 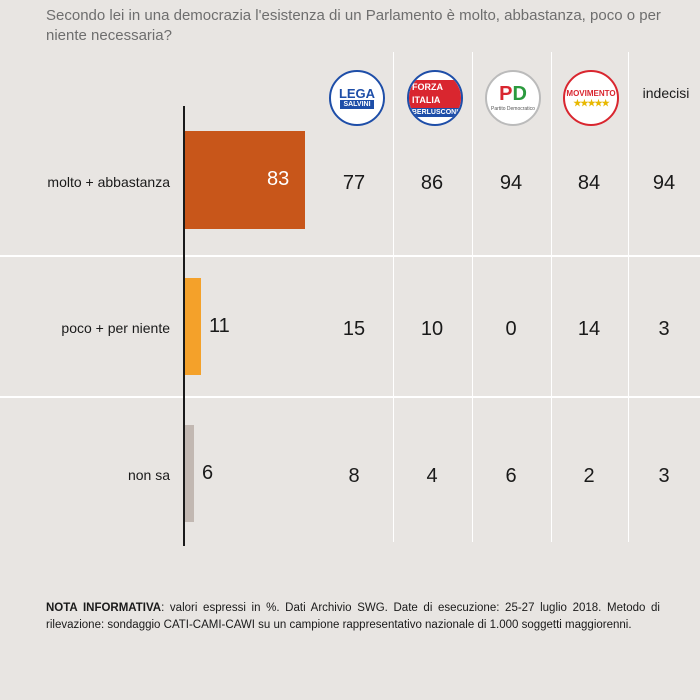 I want to click on lega-logo-text: LEGA, so click(x=357, y=93).